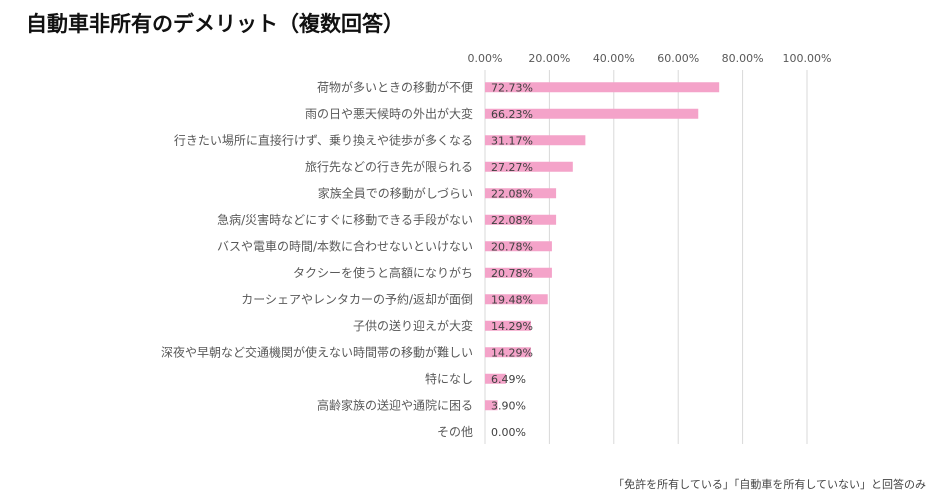  I want to click on category-label: 特になし, so click(449, 378).